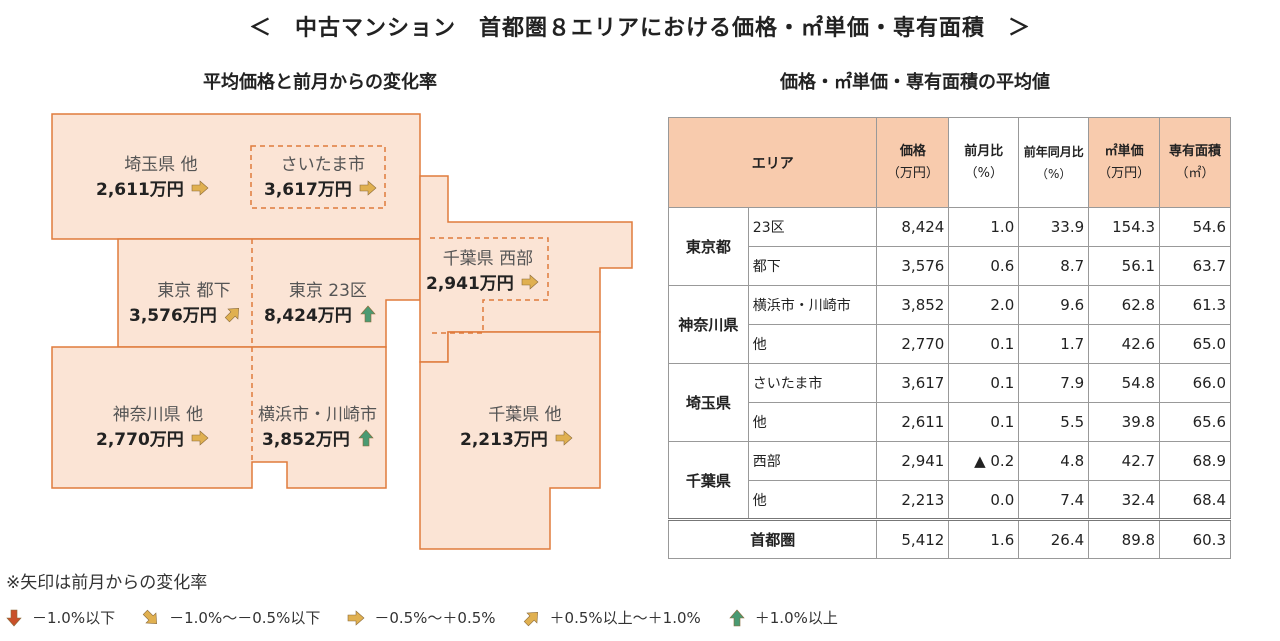 The image size is (1280, 641). I want to click on table-row: 他 2,611 0.1 5.5 39.8 65.6, so click(950, 422).